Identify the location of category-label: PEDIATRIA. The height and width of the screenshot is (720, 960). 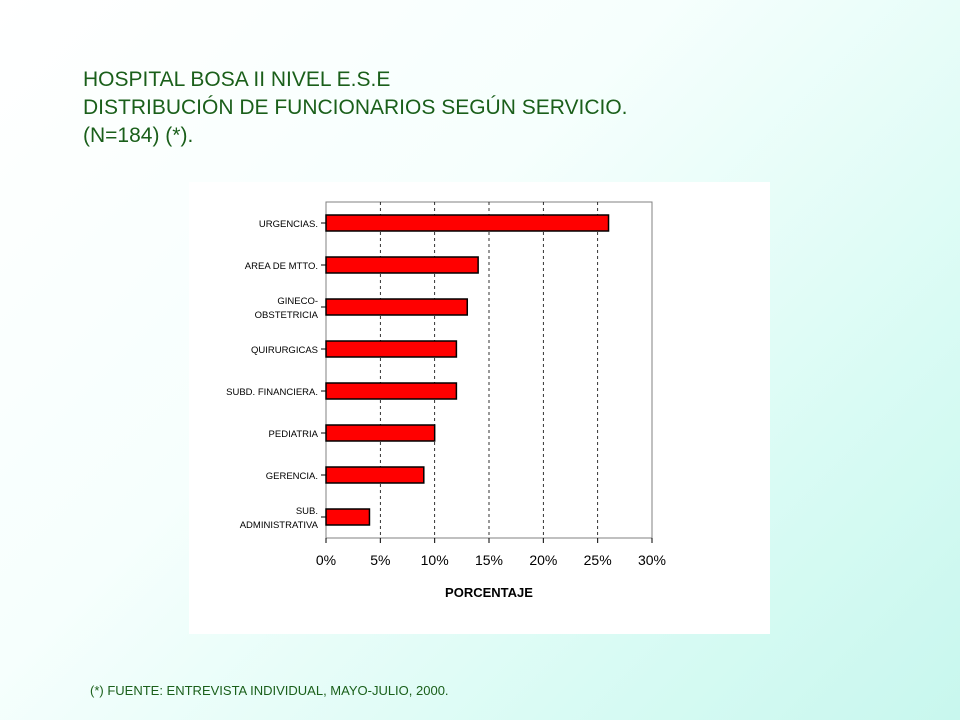
(294, 434).